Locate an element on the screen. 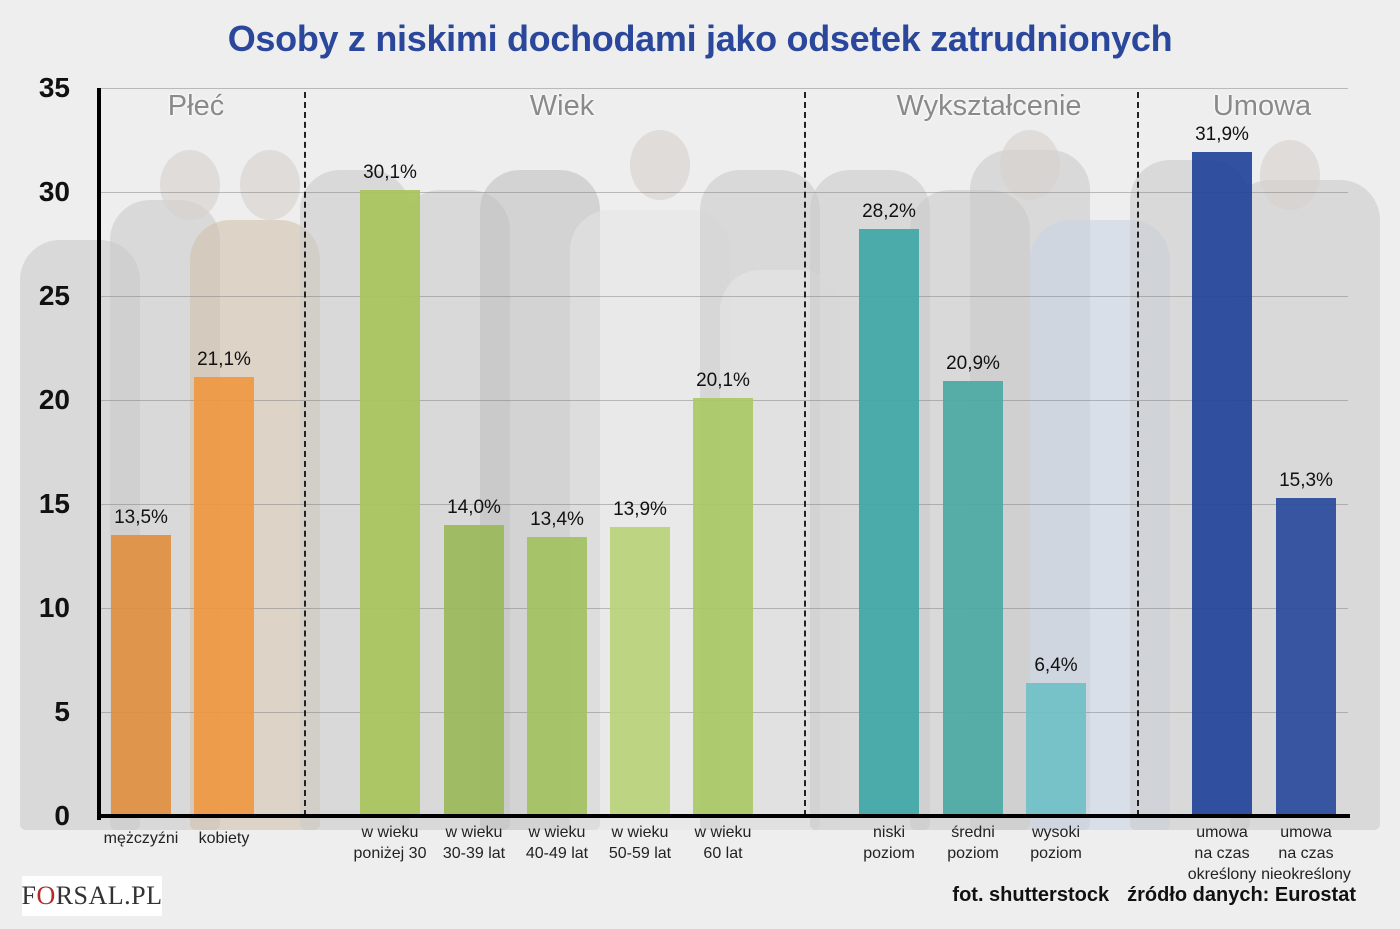 Image resolution: width=1400 pixels, height=929 pixels. x-axis-label: w wieku 60 lat is located at coordinates (723, 843).